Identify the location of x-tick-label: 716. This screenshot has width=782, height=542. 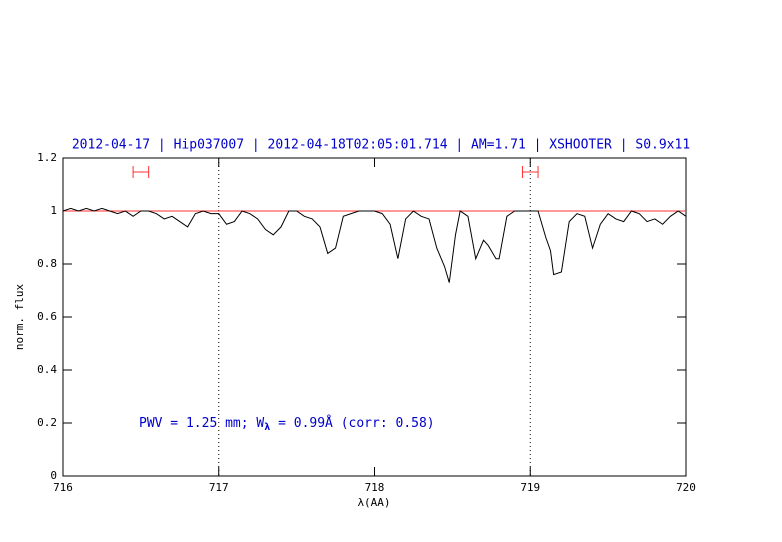
(63, 487).